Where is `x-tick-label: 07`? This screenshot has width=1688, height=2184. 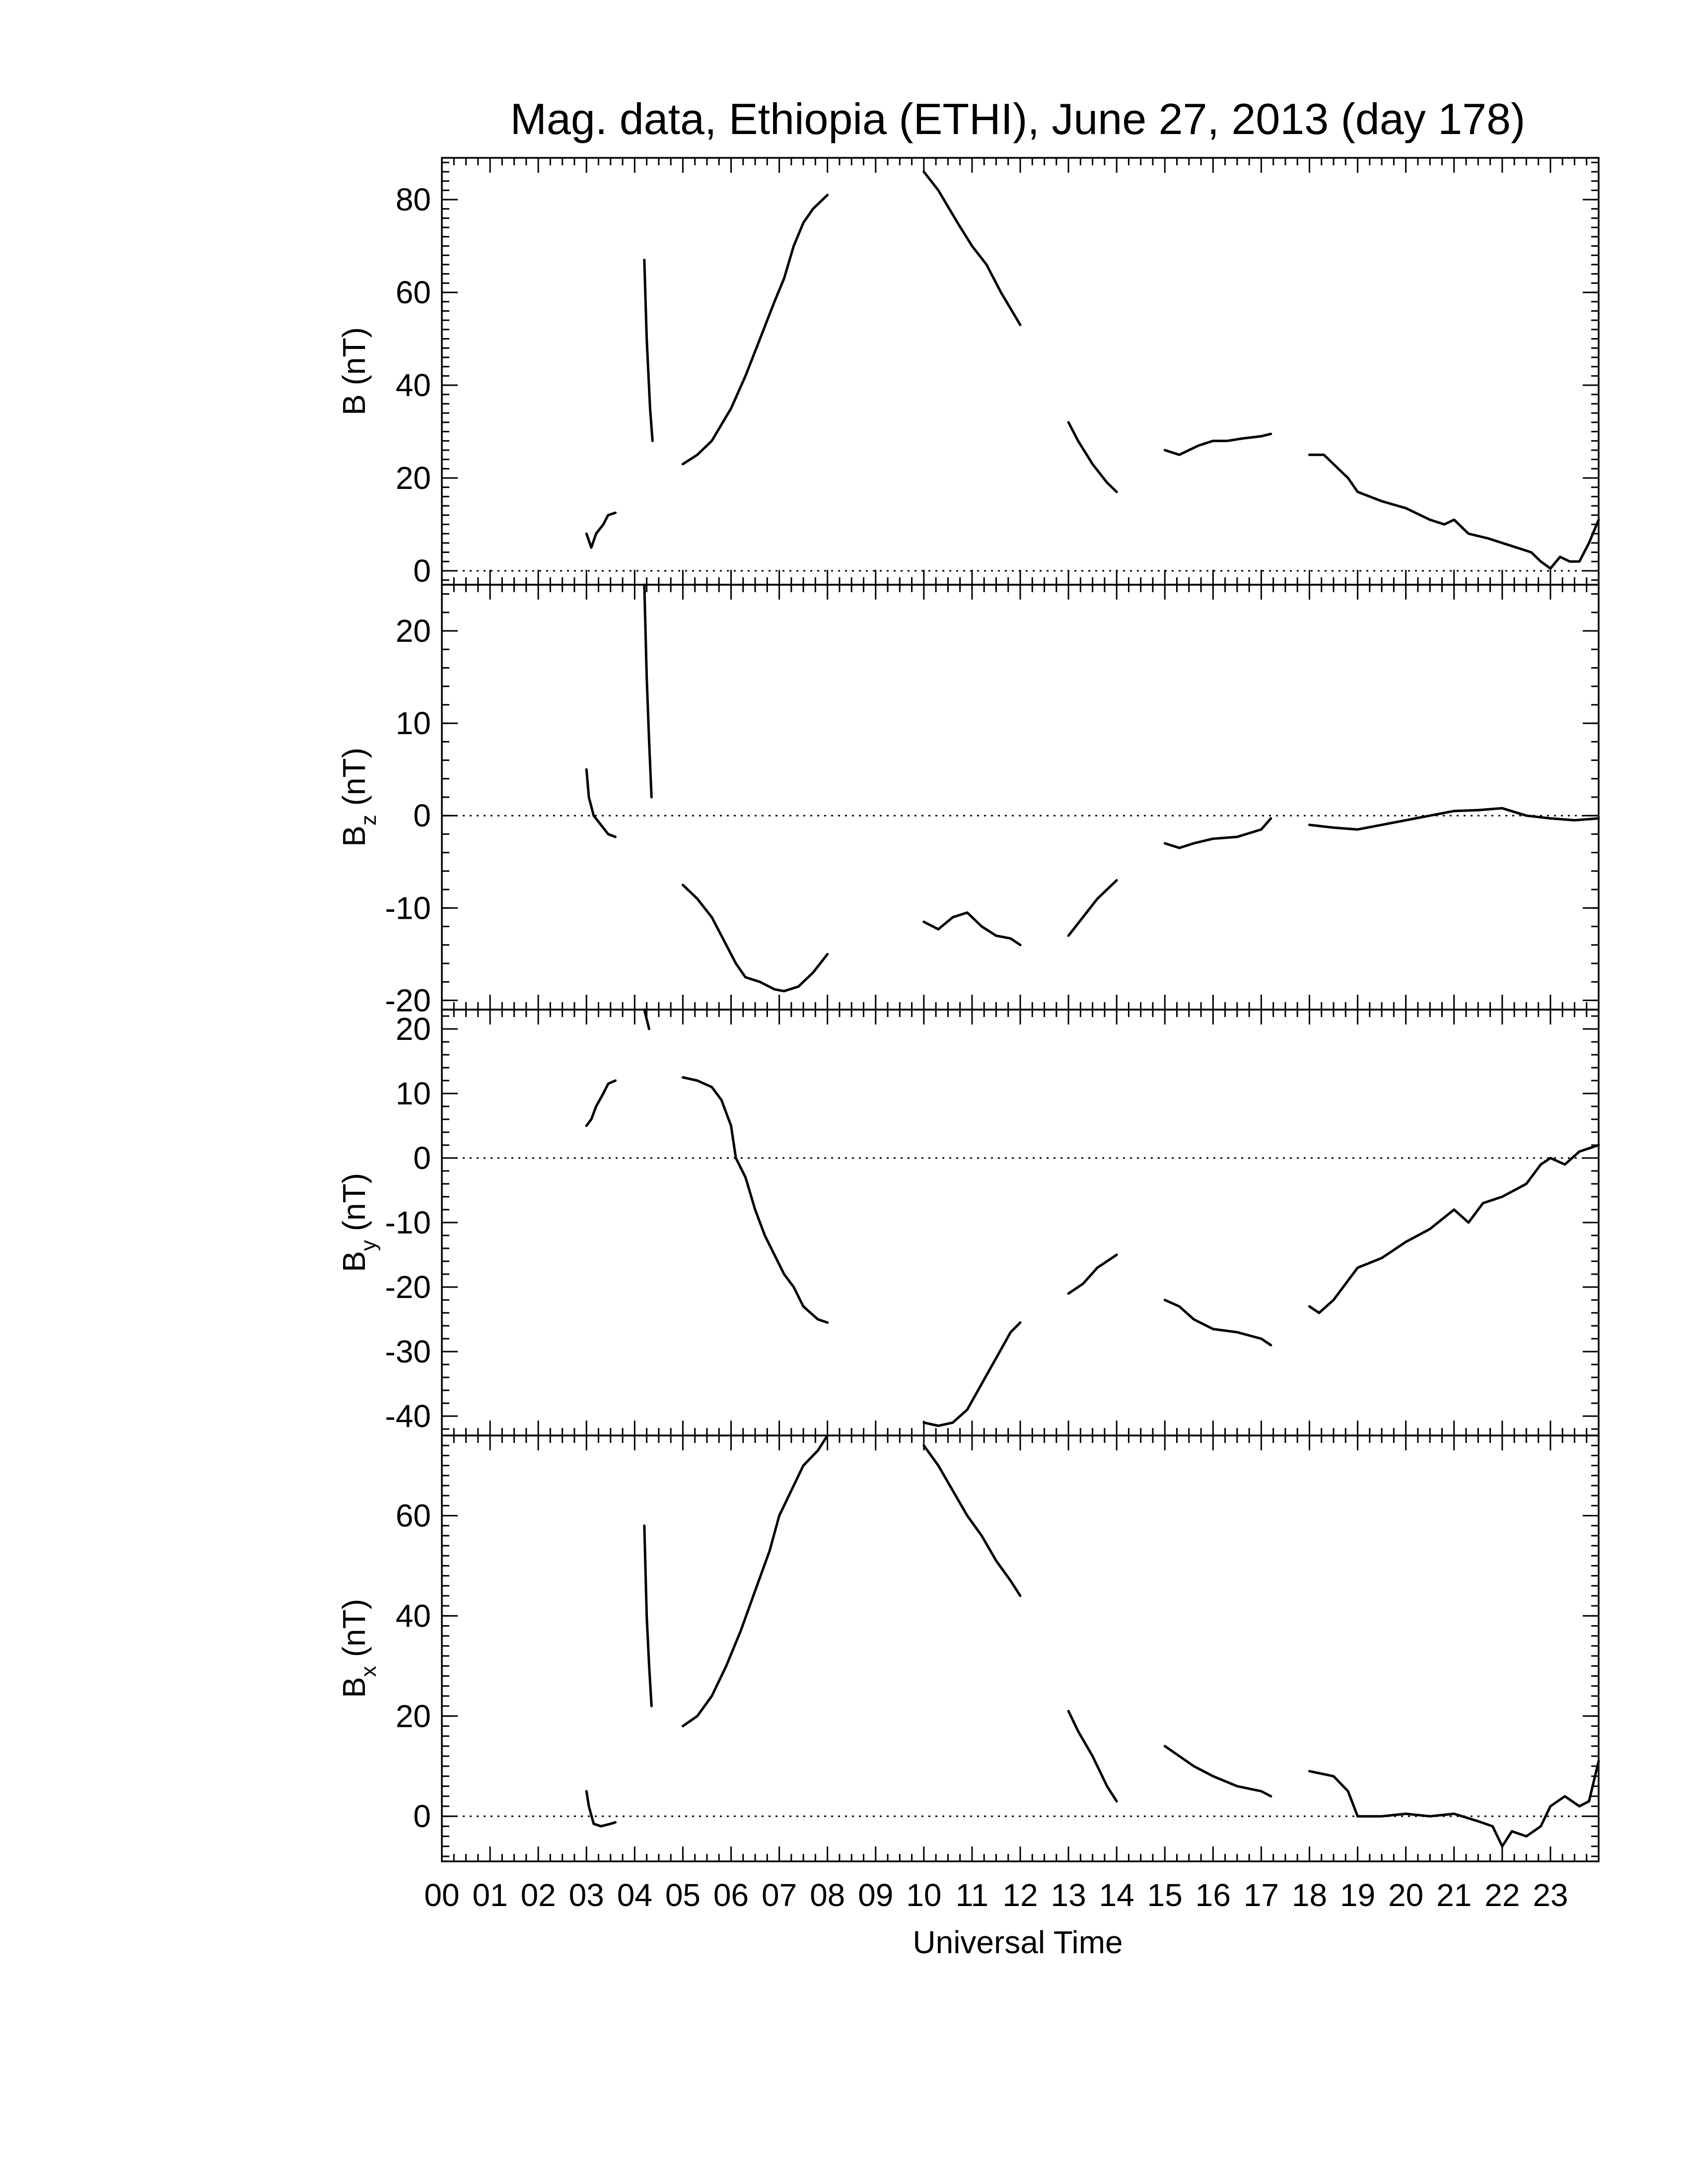 x-tick-label: 07 is located at coordinates (779, 1895).